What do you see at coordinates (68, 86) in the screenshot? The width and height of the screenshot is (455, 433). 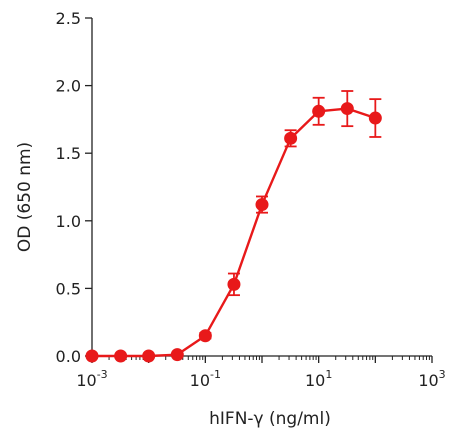 I see `y-tick-label: 2.0` at bounding box center [68, 86].